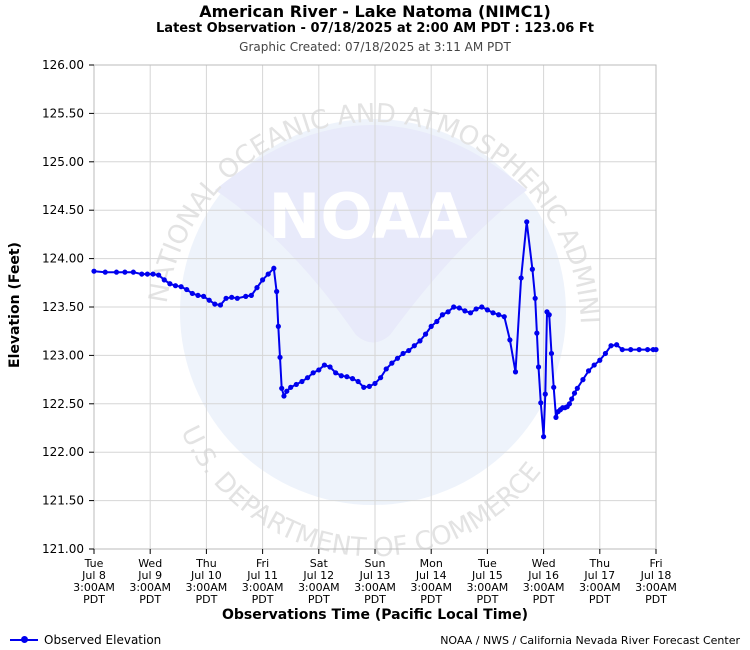 This screenshot has width=750, height=650. Describe the element at coordinates (63, 210) in the screenshot. I see `y-tick-label: 124.50` at that location.